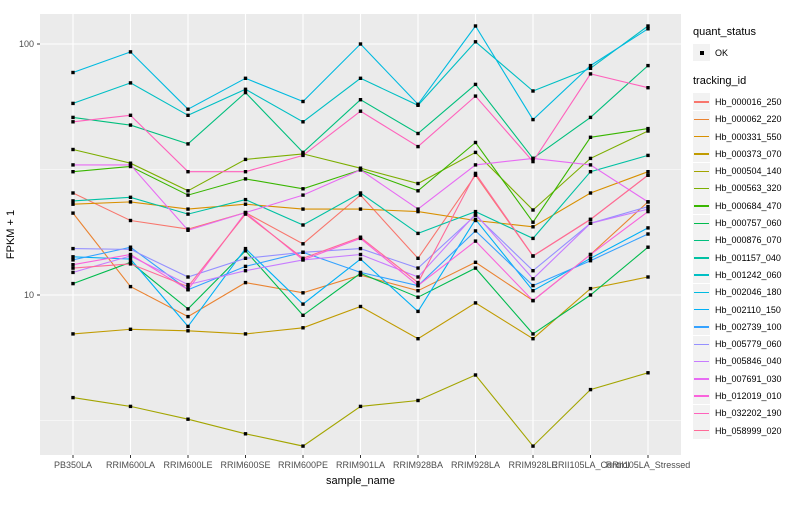 Image resolution: width=800 pixels, height=505 pixels. I want to click on legend-item-label: Hb_000757_060, so click(748, 223).